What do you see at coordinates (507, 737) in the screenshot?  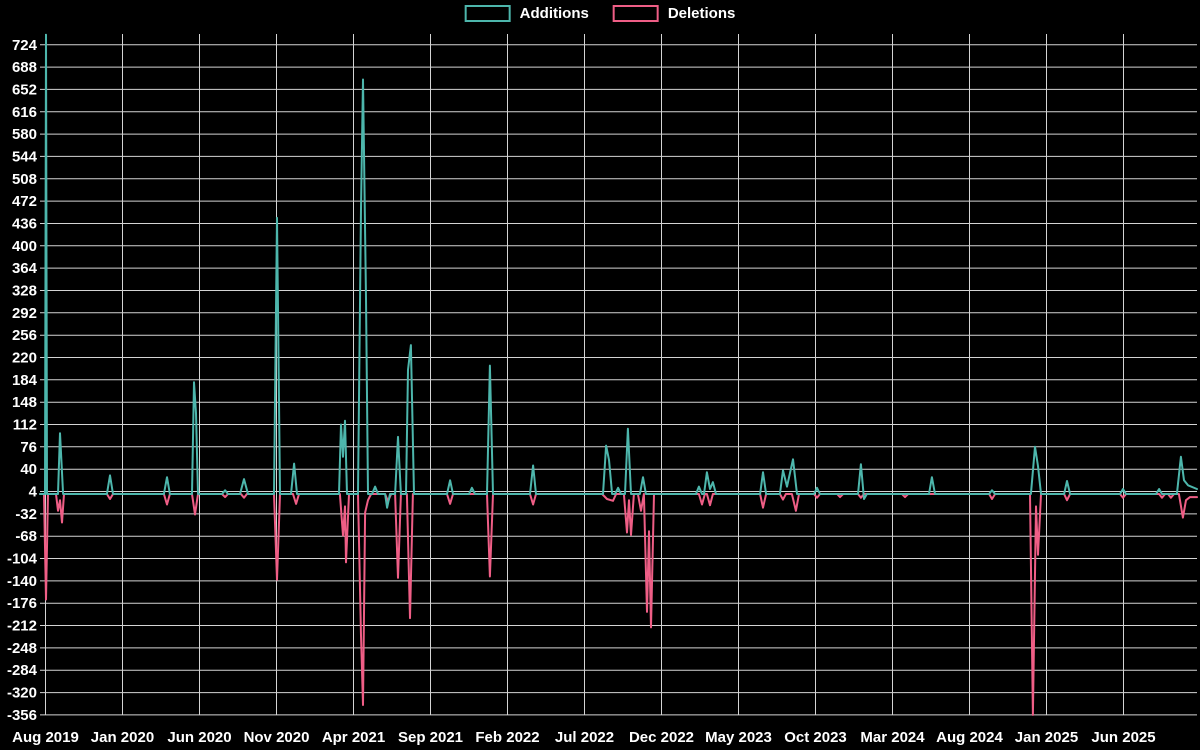 I see `x-tick-label: Feb 2022` at bounding box center [507, 737].